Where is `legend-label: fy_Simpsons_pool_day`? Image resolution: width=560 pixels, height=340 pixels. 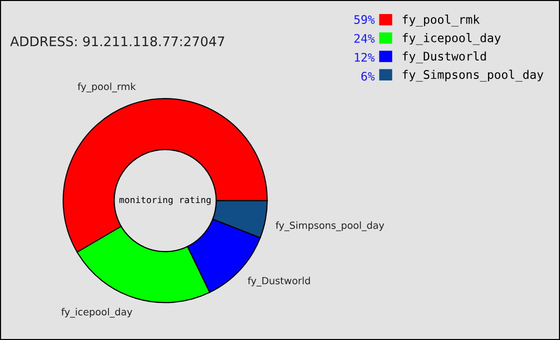
legend-label: fy_Simpsons_pool_day is located at coordinates (473, 76).